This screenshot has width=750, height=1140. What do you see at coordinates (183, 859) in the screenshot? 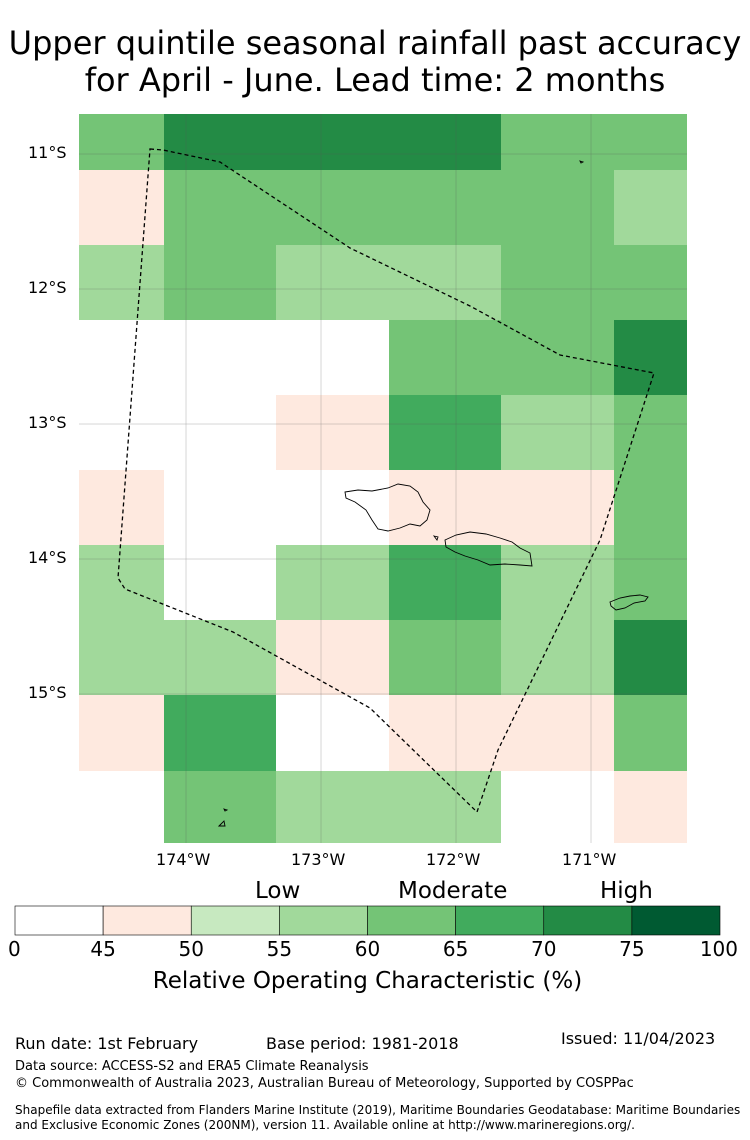
I see `lon-label: 174°W` at bounding box center [183, 859].